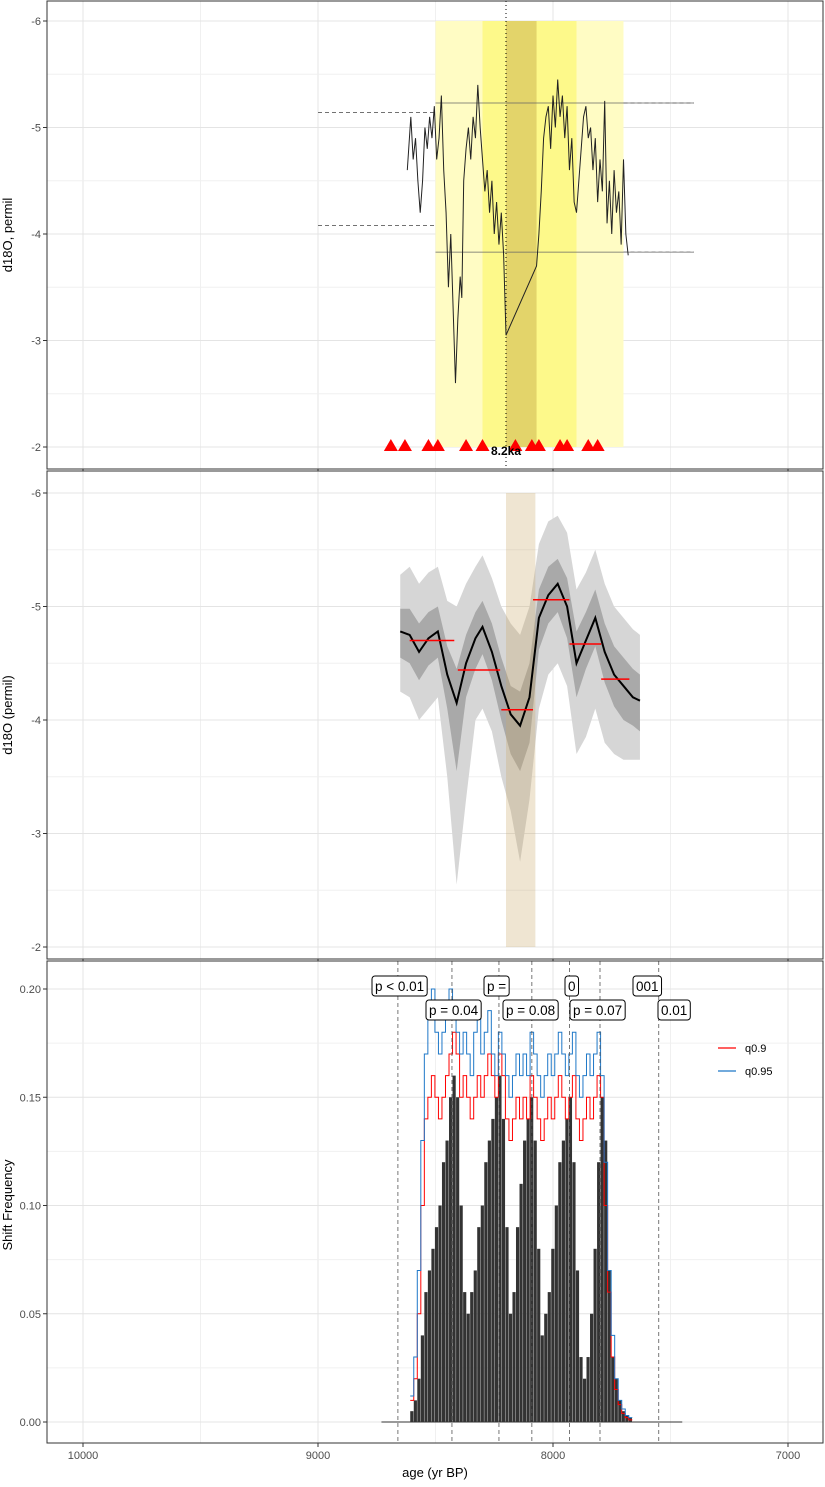  I want to click on p-value-label: p = 0.04, so click(454, 1010).